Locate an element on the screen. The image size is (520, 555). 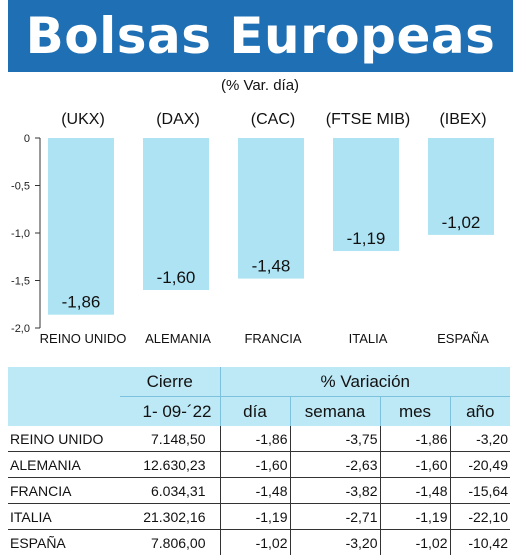
category-label: ESPAÑA is located at coordinates (463, 338).